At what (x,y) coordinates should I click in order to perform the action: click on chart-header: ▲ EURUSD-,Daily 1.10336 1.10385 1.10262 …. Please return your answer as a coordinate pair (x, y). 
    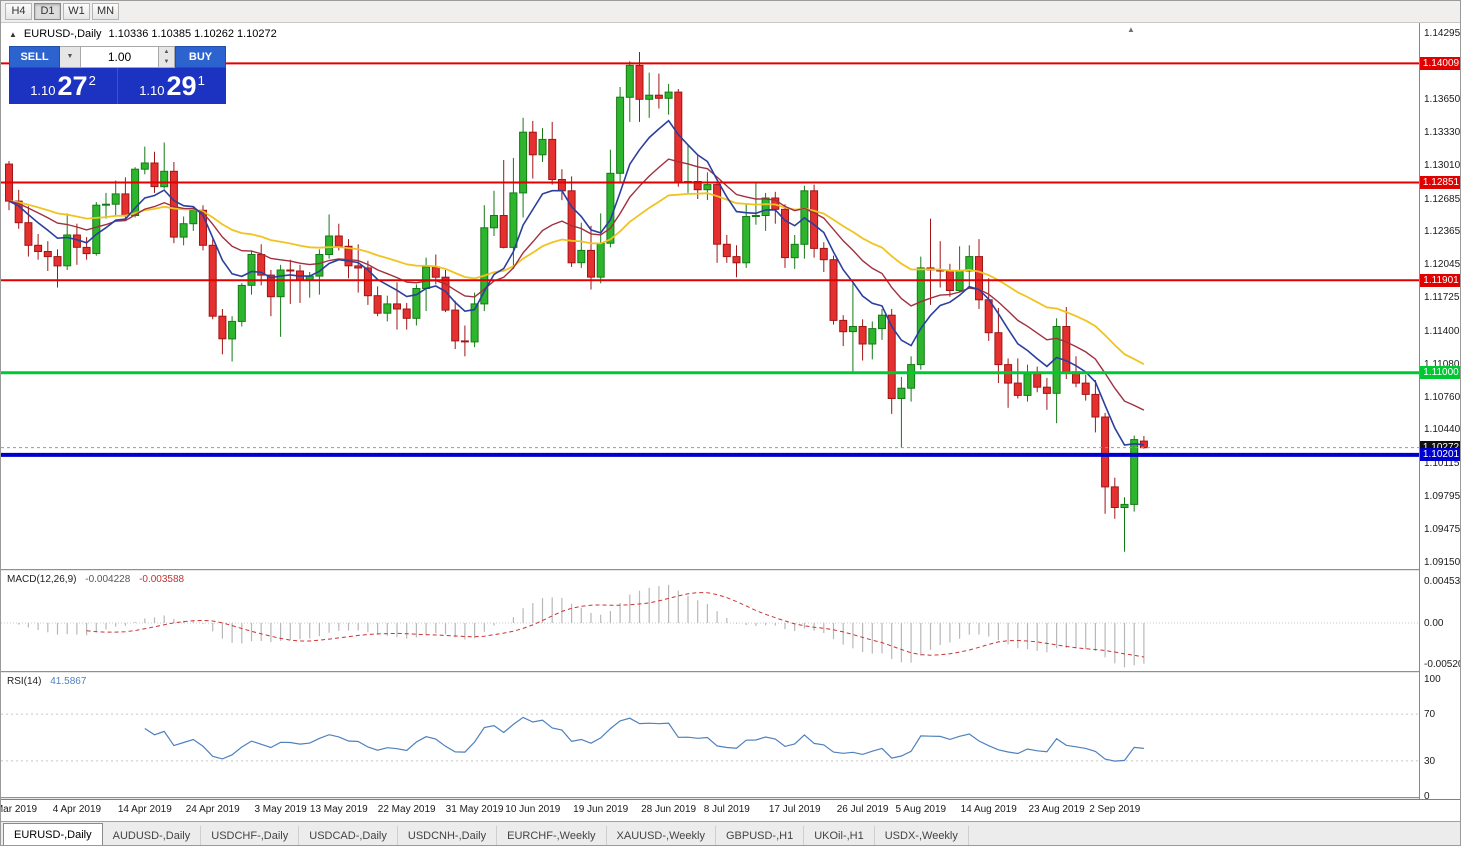
    Looking at the image, I should click on (143, 34).